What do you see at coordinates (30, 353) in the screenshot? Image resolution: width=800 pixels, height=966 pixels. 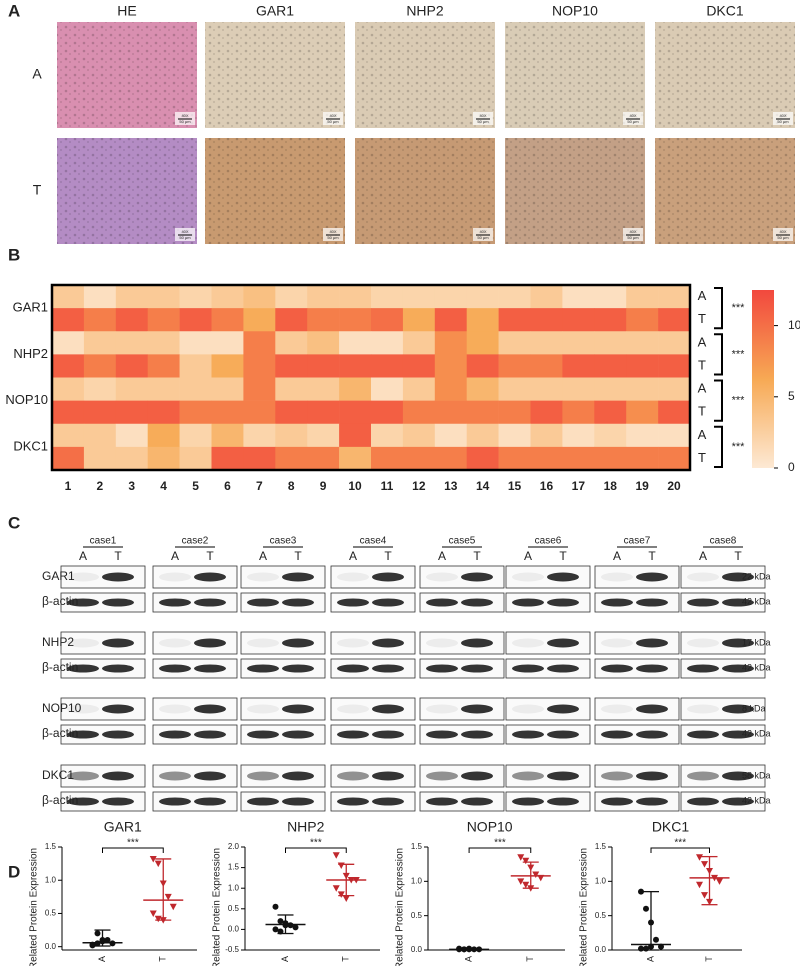 I see `row-group-label: NHP2` at bounding box center [30, 353].